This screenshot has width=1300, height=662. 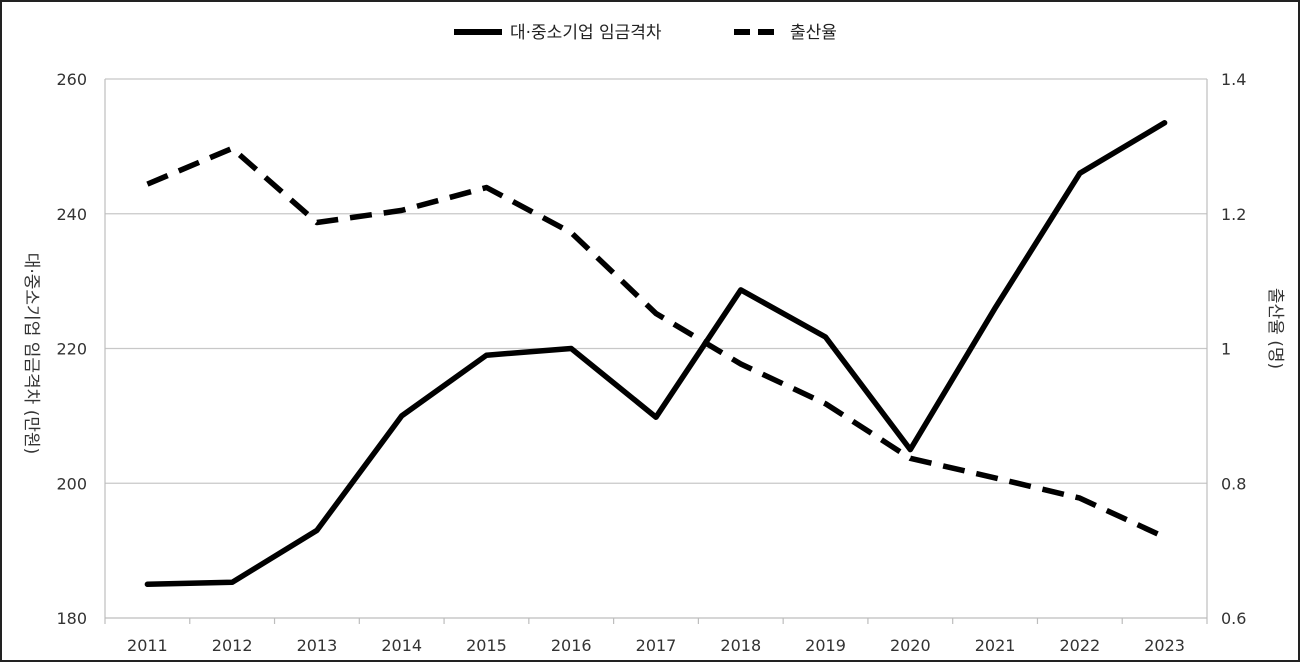 What do you see at coordinates (71, 349) in the screenshot?
I see `y-left-tick-label: 220` at bounding box center [71, 349].